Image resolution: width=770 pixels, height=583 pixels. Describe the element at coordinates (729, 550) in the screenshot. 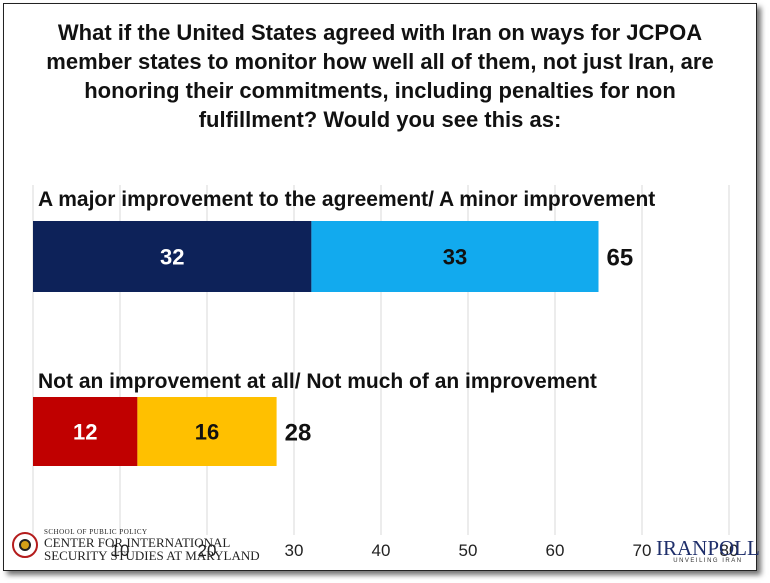

I see `x-tick-label: 80` at that location.